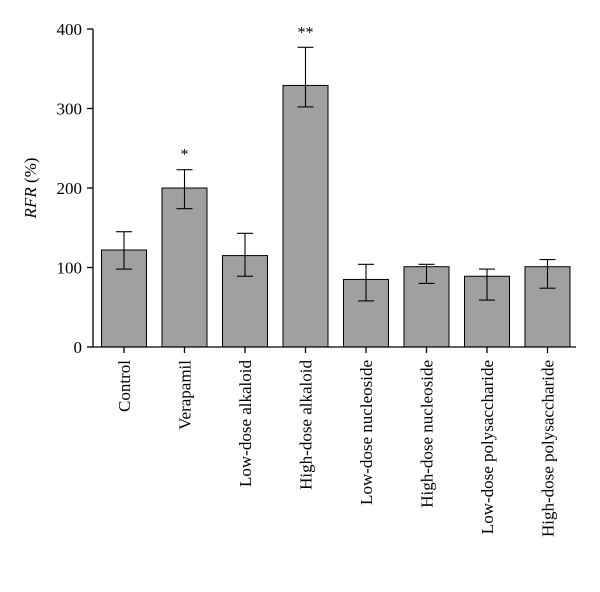  I want to click on x-tick-label: High-dose alkaloid, so click(306, 425).